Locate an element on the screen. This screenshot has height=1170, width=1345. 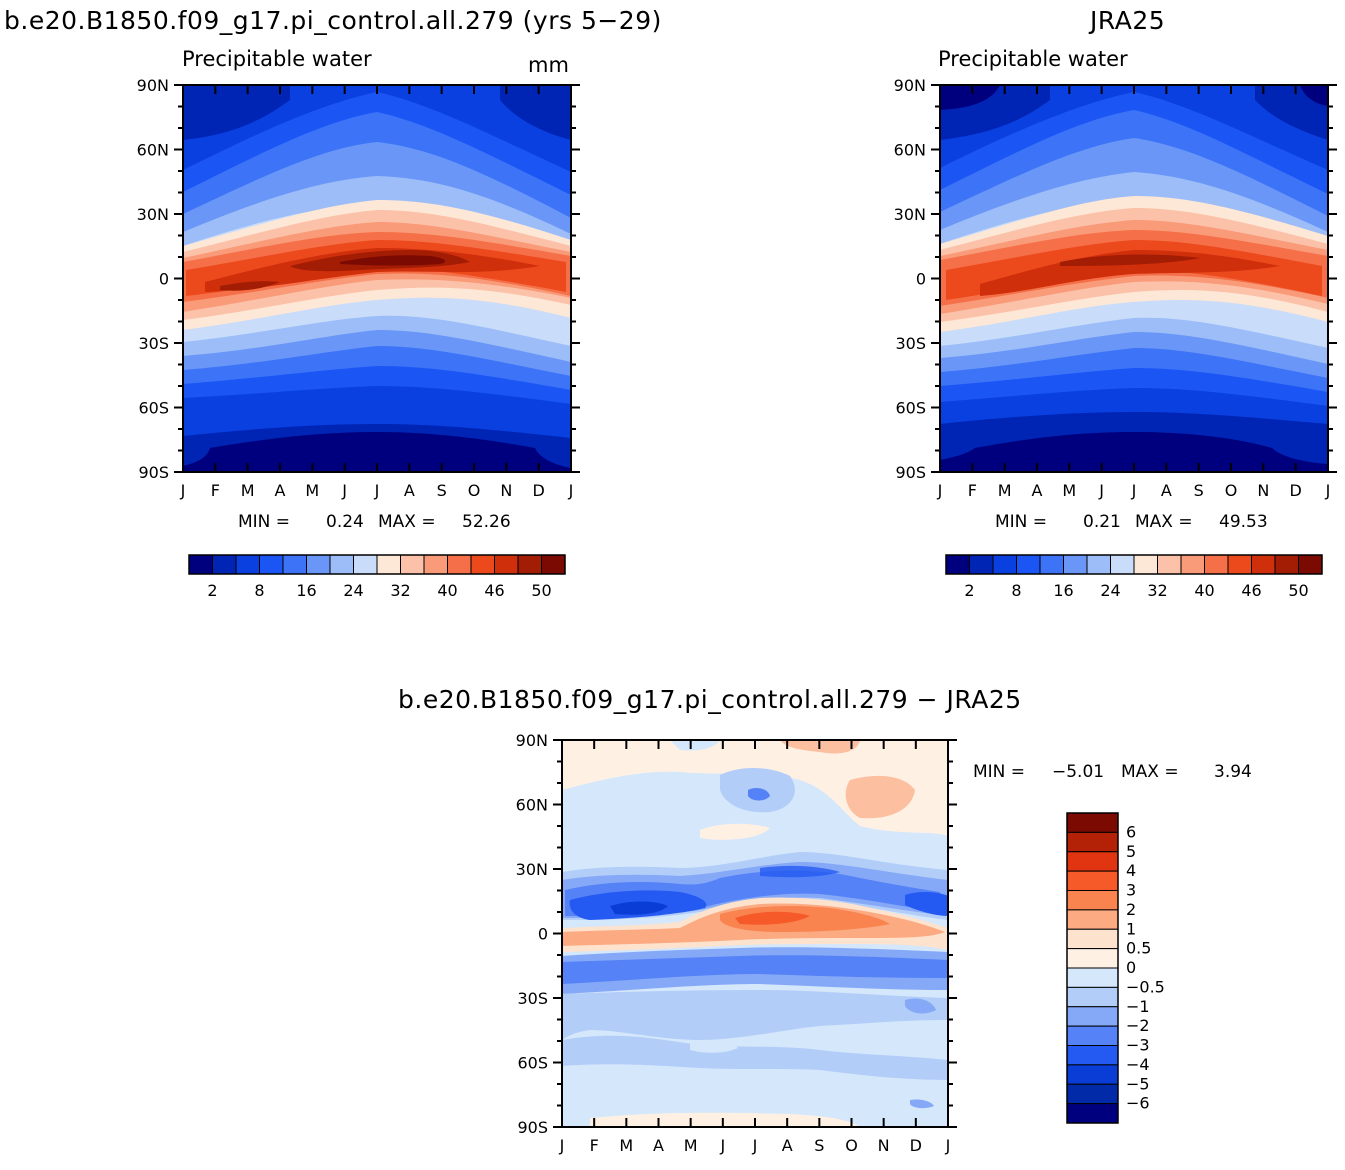
model-max-label: MAX = is located at coordinates (407, 522).